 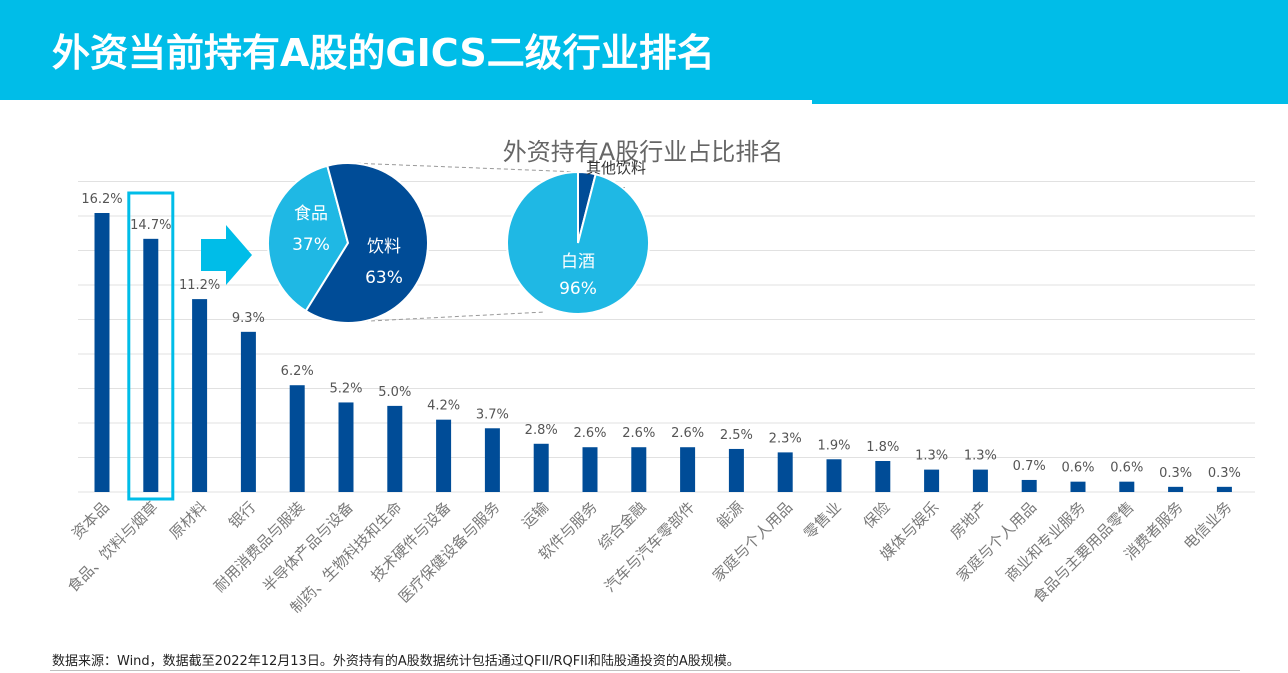 What do you see at coordinates (394, 392) in the screenshot?
I see `value-label: 5.0%` at bounding box center [394, 392].